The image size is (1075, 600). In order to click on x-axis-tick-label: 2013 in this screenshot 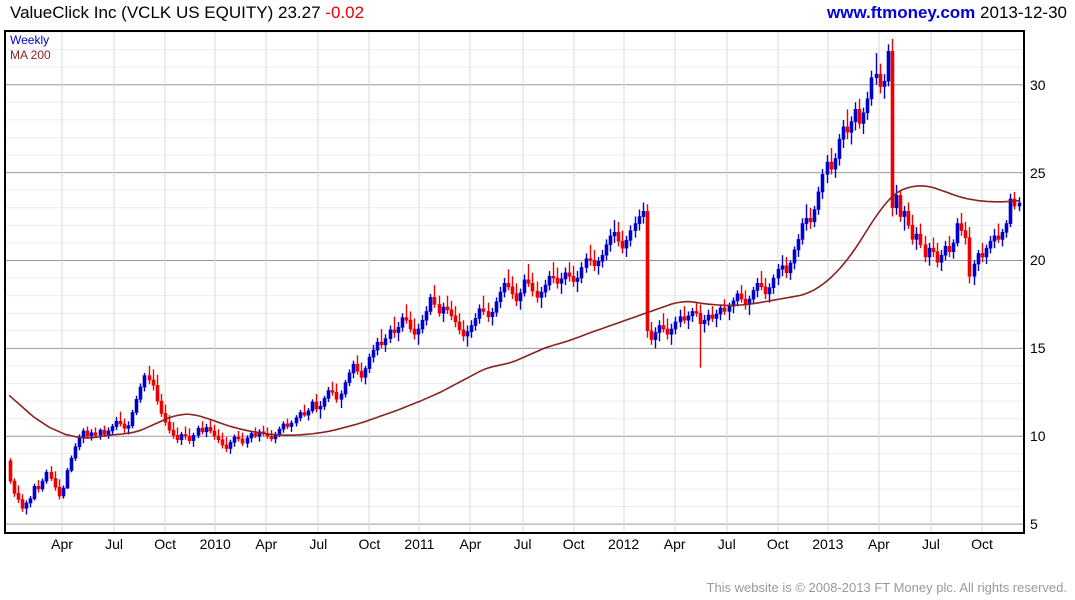, I will do `click(828, 544)`.